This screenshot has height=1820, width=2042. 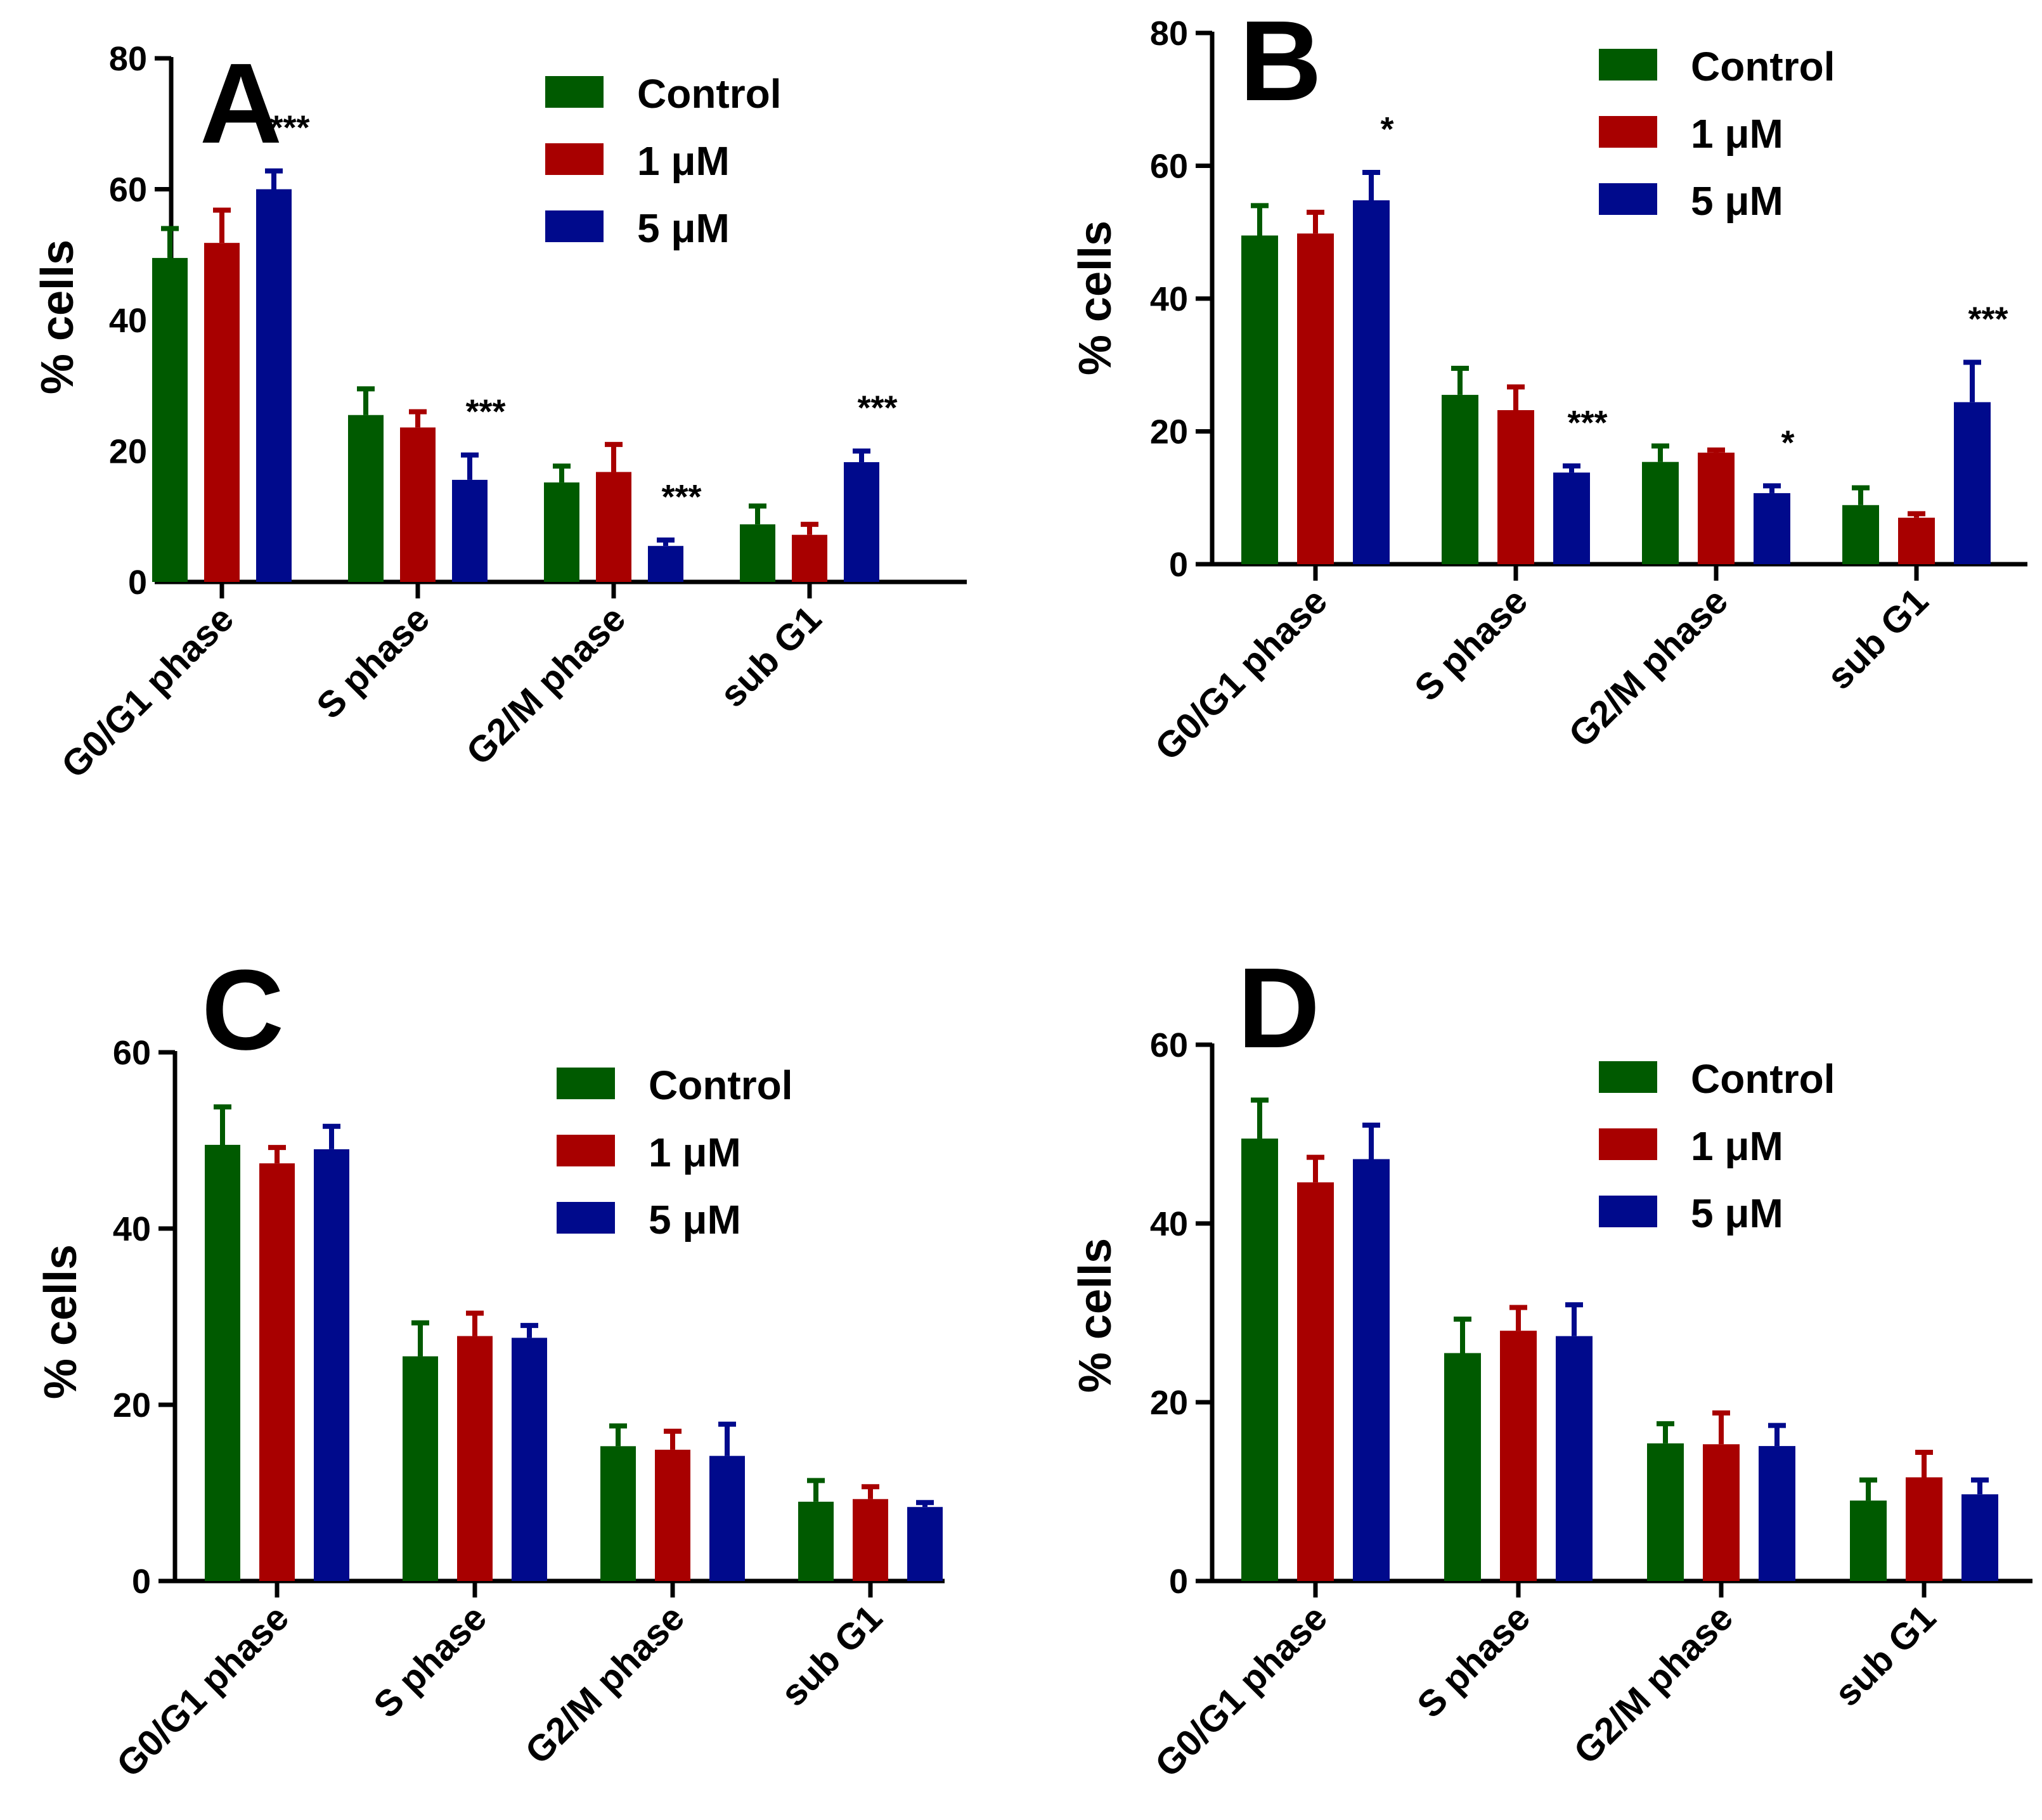 I want to click on panel-label: C, so click(x=243, y=1010).